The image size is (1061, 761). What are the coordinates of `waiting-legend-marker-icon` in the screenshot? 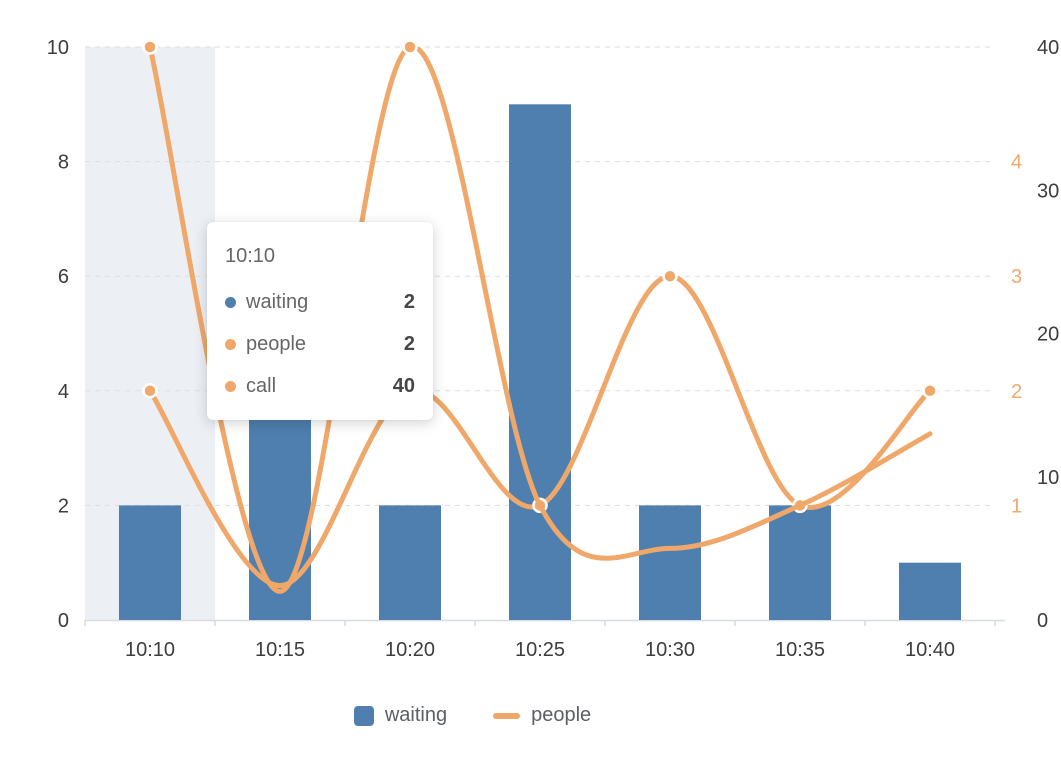 It's located at (363, 715).